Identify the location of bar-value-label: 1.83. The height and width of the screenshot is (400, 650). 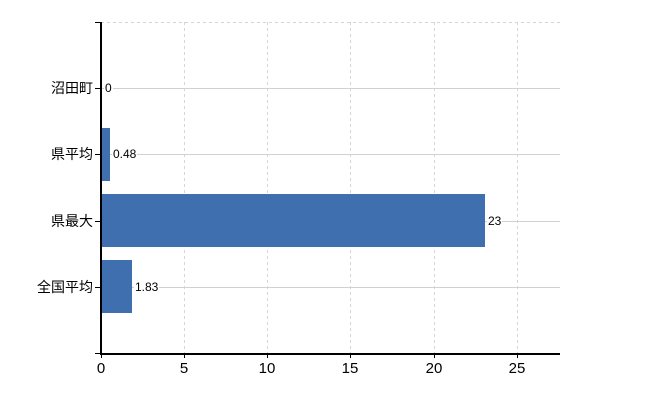
(147, 287).